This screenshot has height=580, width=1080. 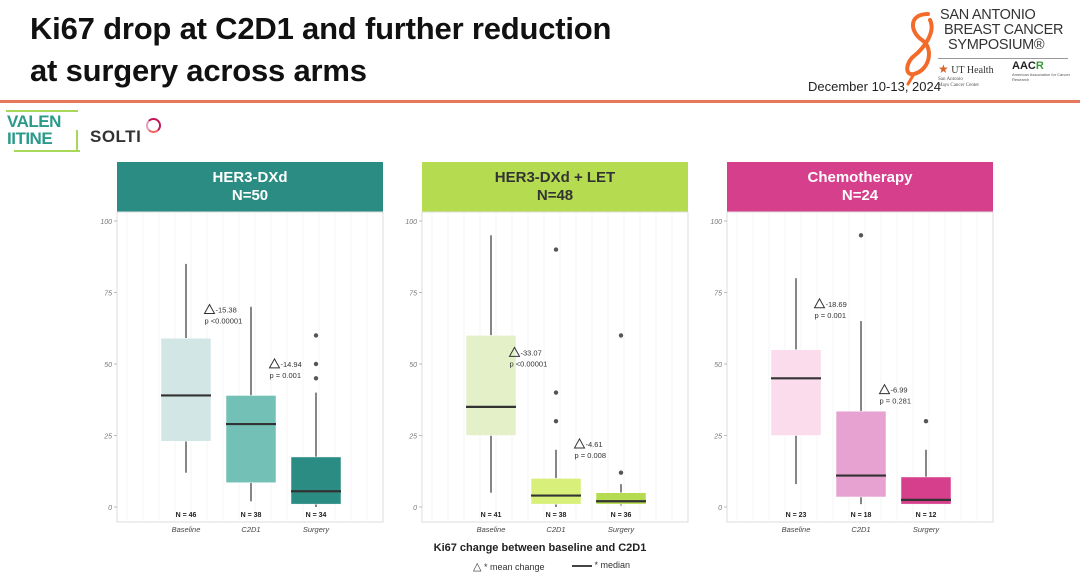 I want to click on panel-header: Chemotherapy N=24, so click(x=860, y=187).